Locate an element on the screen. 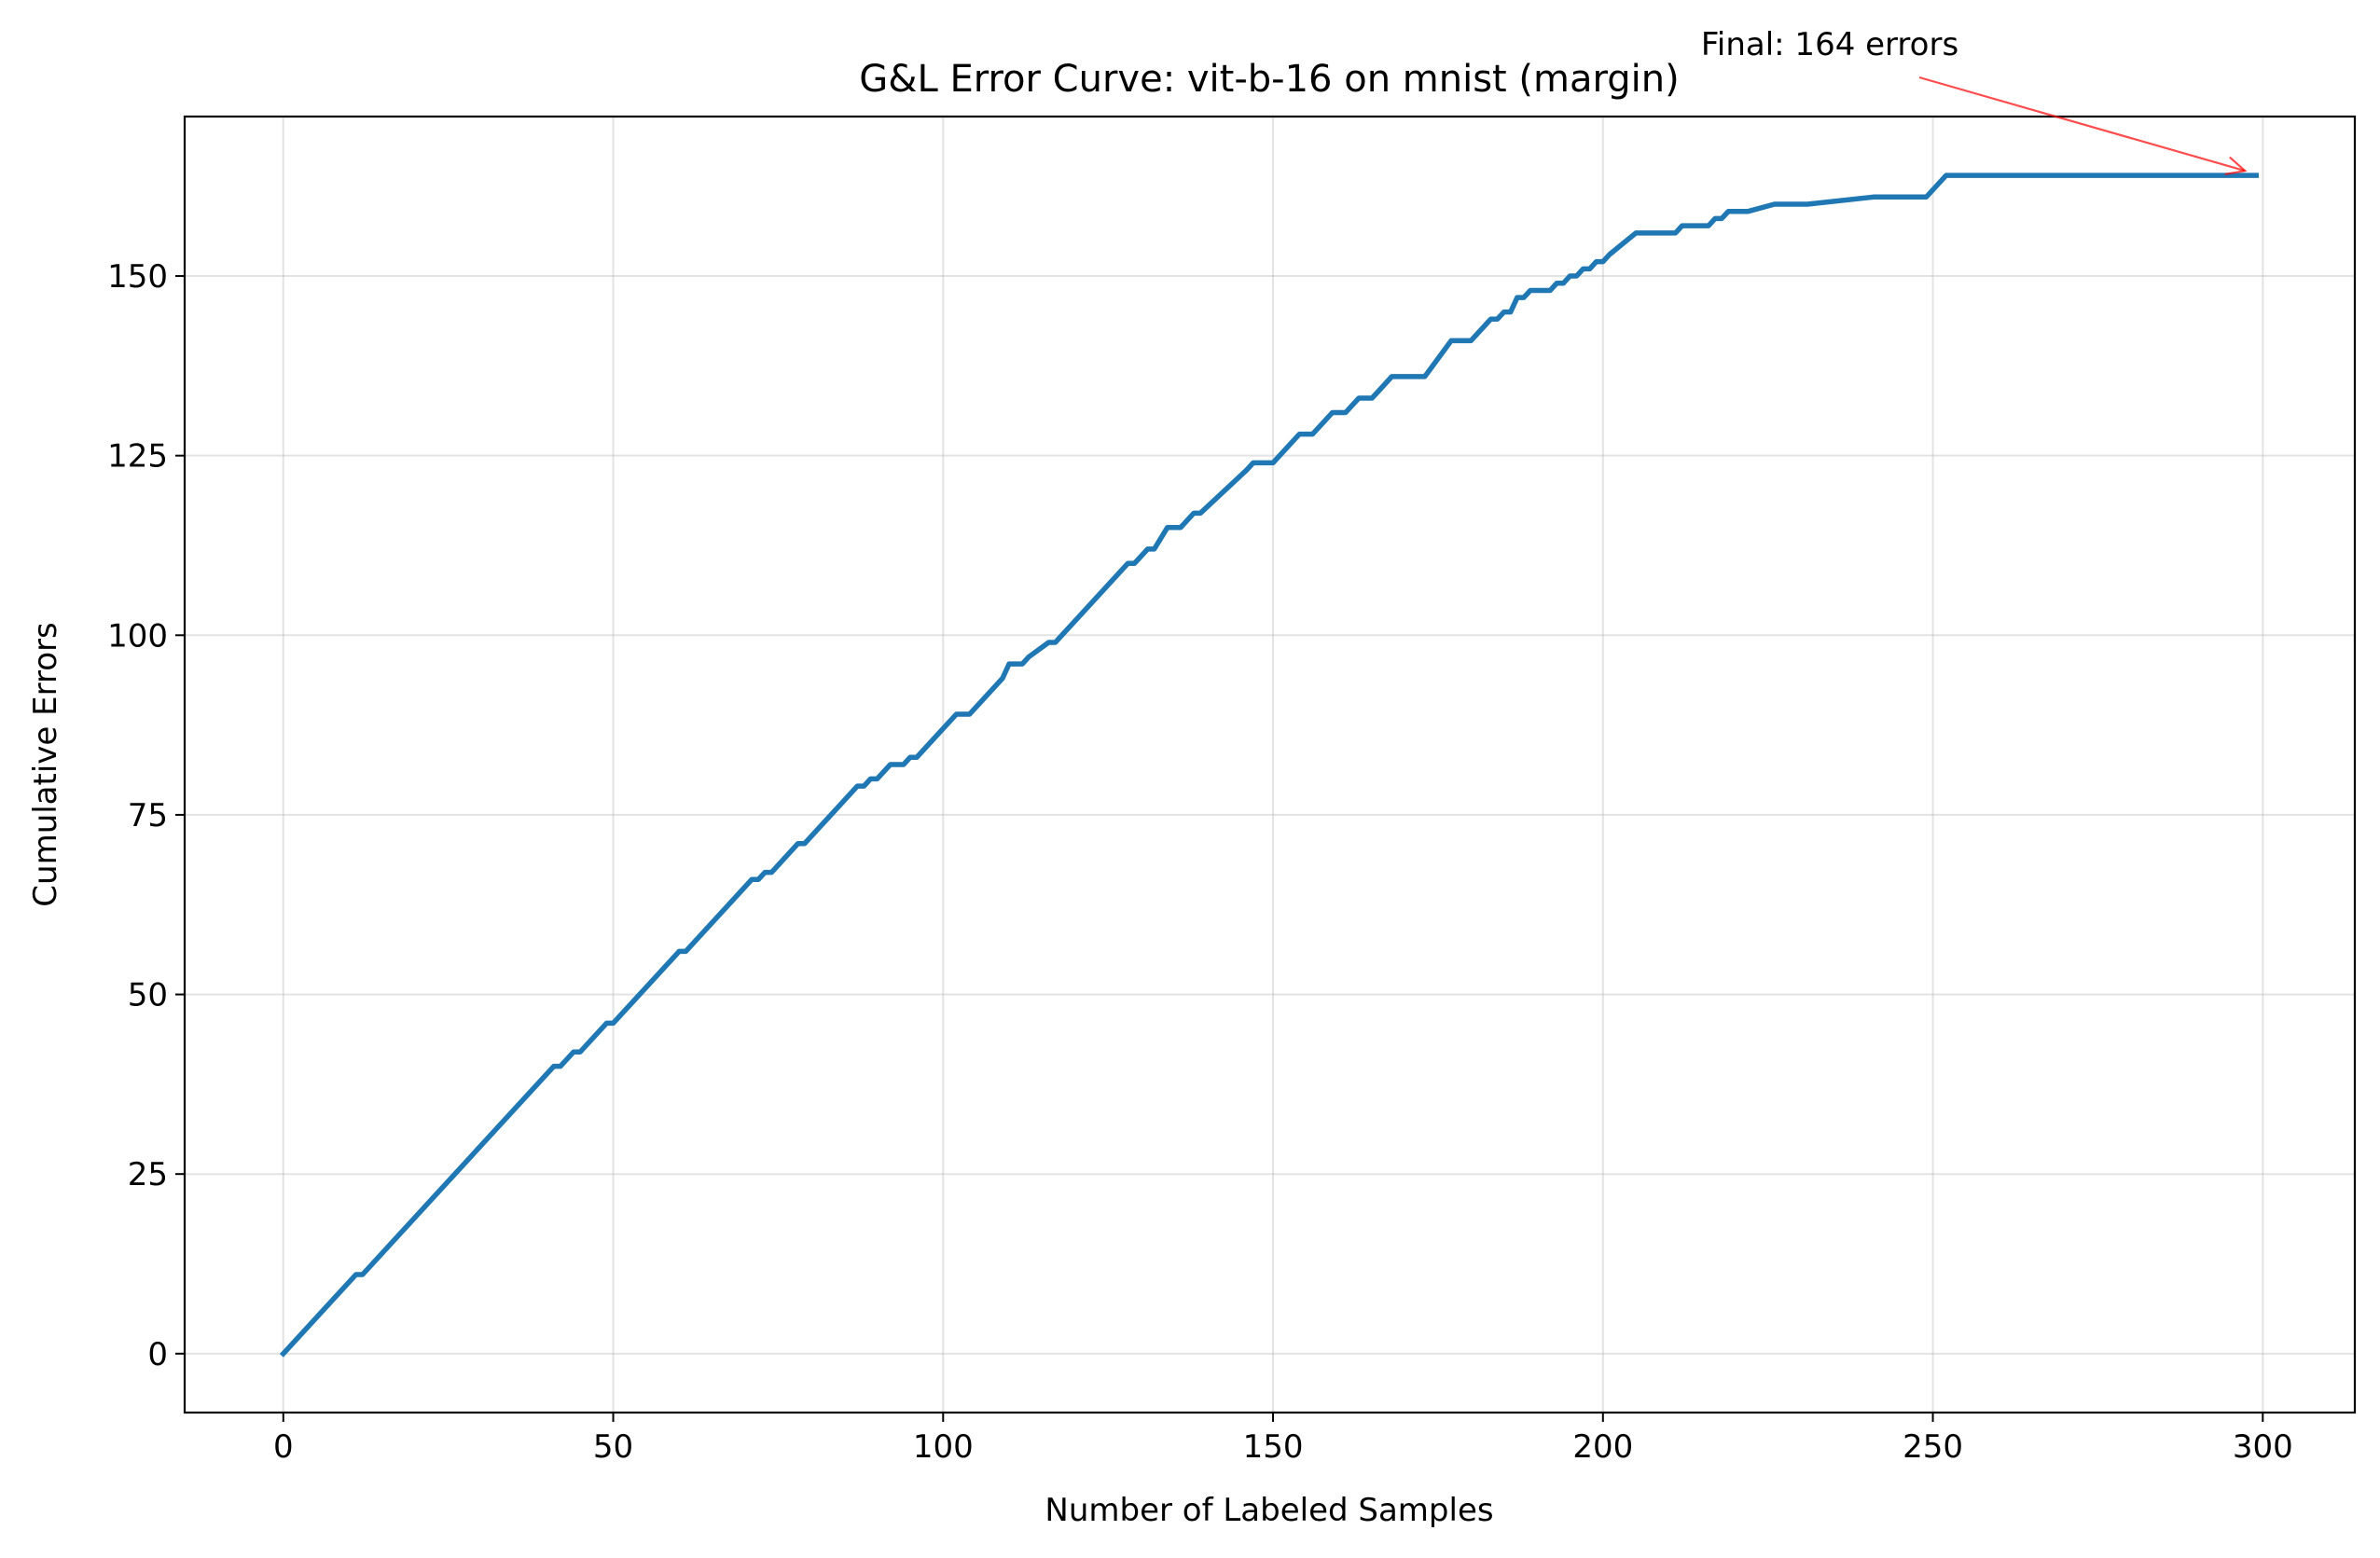  x-tick-label: 0 is located at coordinates (283, 1447).